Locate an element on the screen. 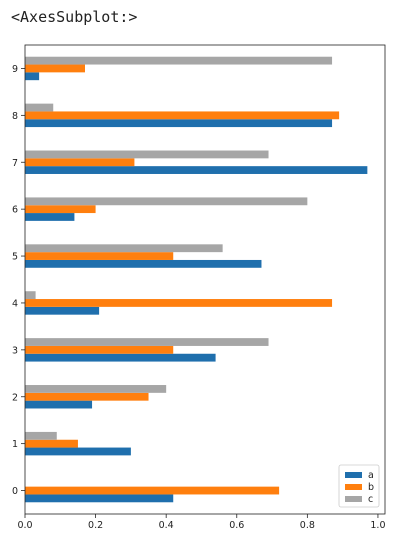  y-tick-label: 4 is located at coordinates (15, 303).